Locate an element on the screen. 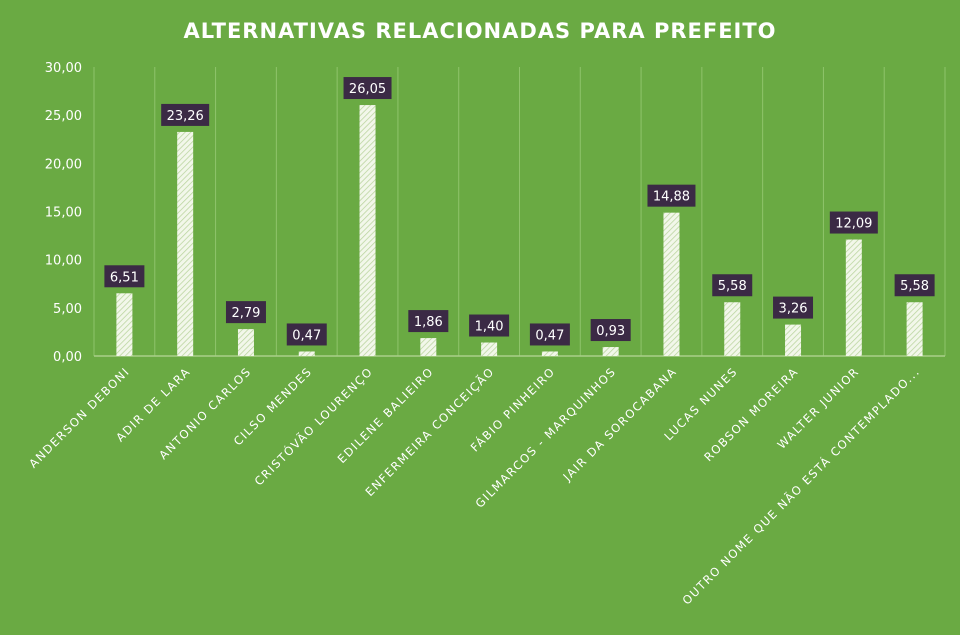 The width and height of the screenshot is (960, 635). y-tick-label: 30,00 is located at coordinates (63, 68).